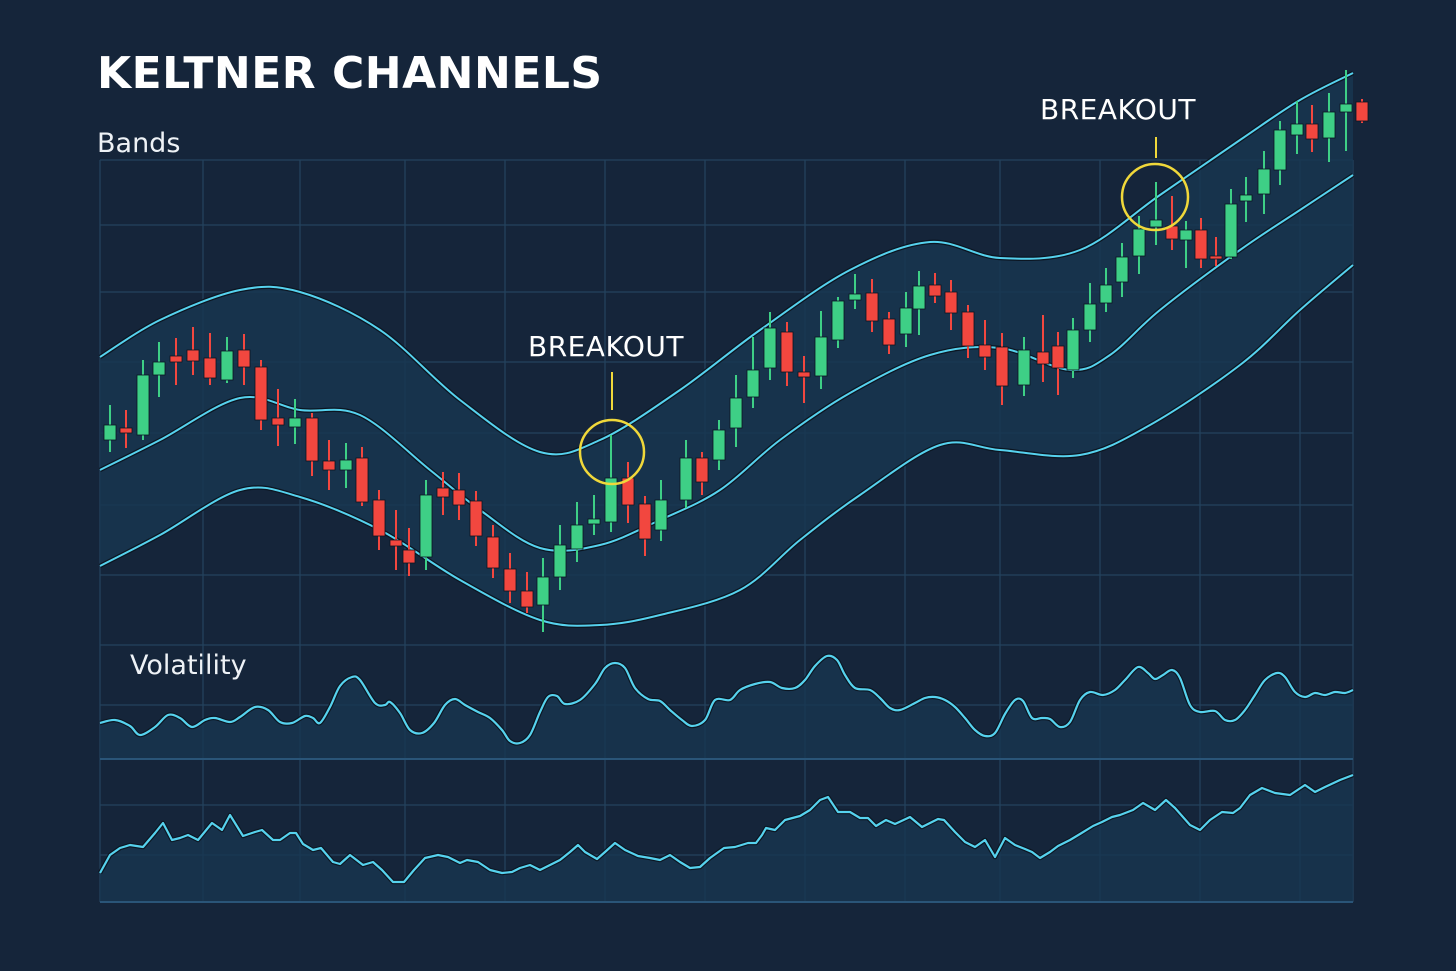  Describe the element at coordinates (726, 828) in the screenshot. I see `raw-volatility-line` at that location.